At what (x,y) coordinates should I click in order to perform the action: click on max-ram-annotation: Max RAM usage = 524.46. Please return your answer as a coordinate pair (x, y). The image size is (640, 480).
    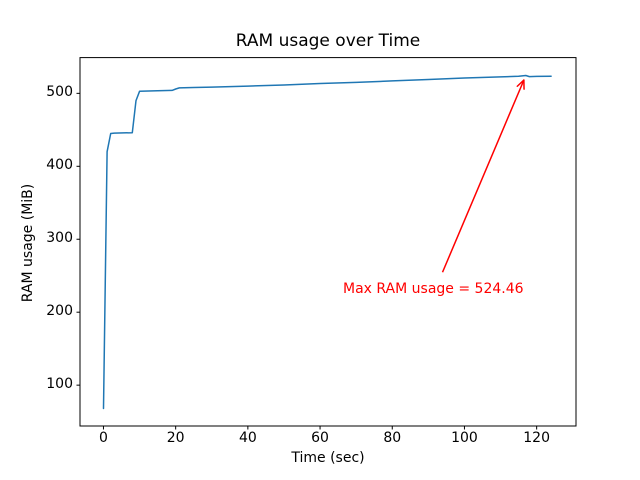
    Looking at the image, I should click on (433, 289).